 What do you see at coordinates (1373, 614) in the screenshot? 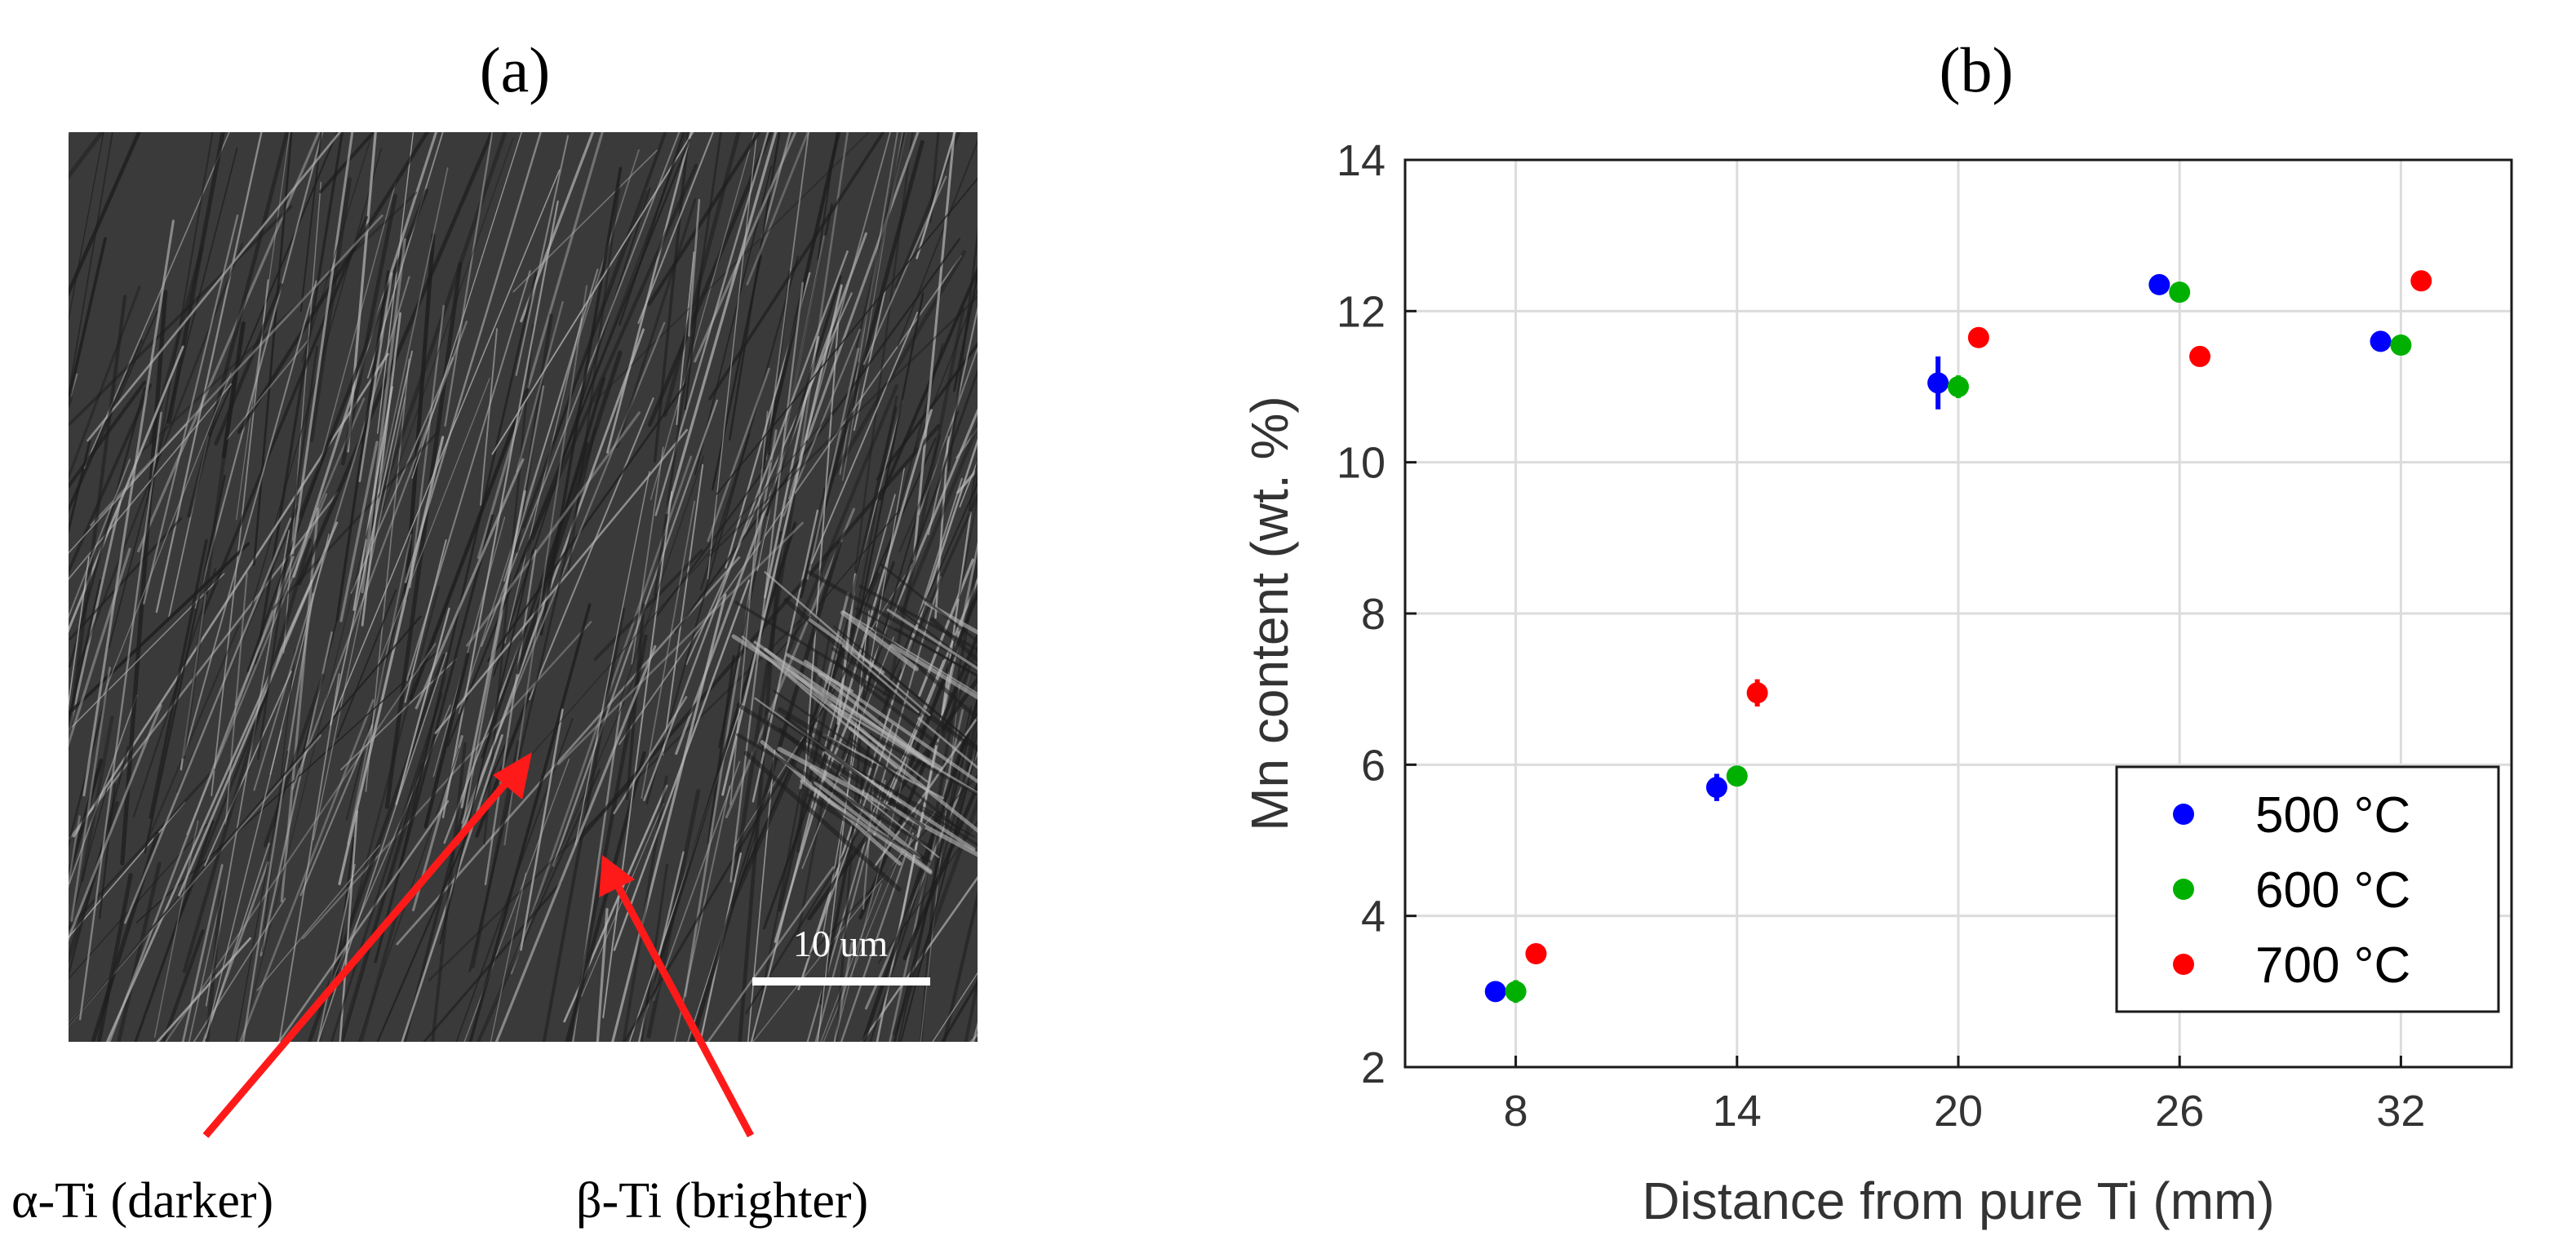
I see `y-tick-label: 8` at bounding box center [1373, 614].